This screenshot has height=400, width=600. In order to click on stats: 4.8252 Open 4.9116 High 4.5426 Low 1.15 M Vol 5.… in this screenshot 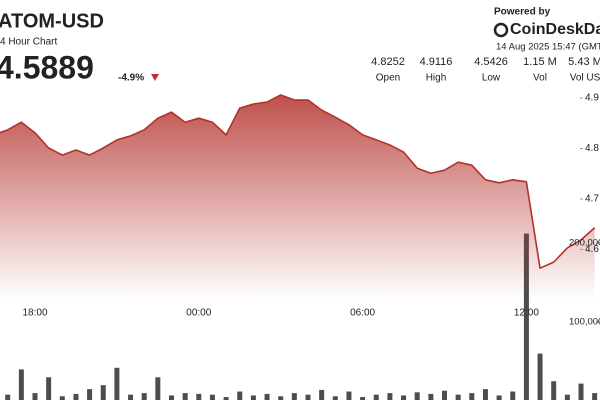, I will do `click(485, 70)`.